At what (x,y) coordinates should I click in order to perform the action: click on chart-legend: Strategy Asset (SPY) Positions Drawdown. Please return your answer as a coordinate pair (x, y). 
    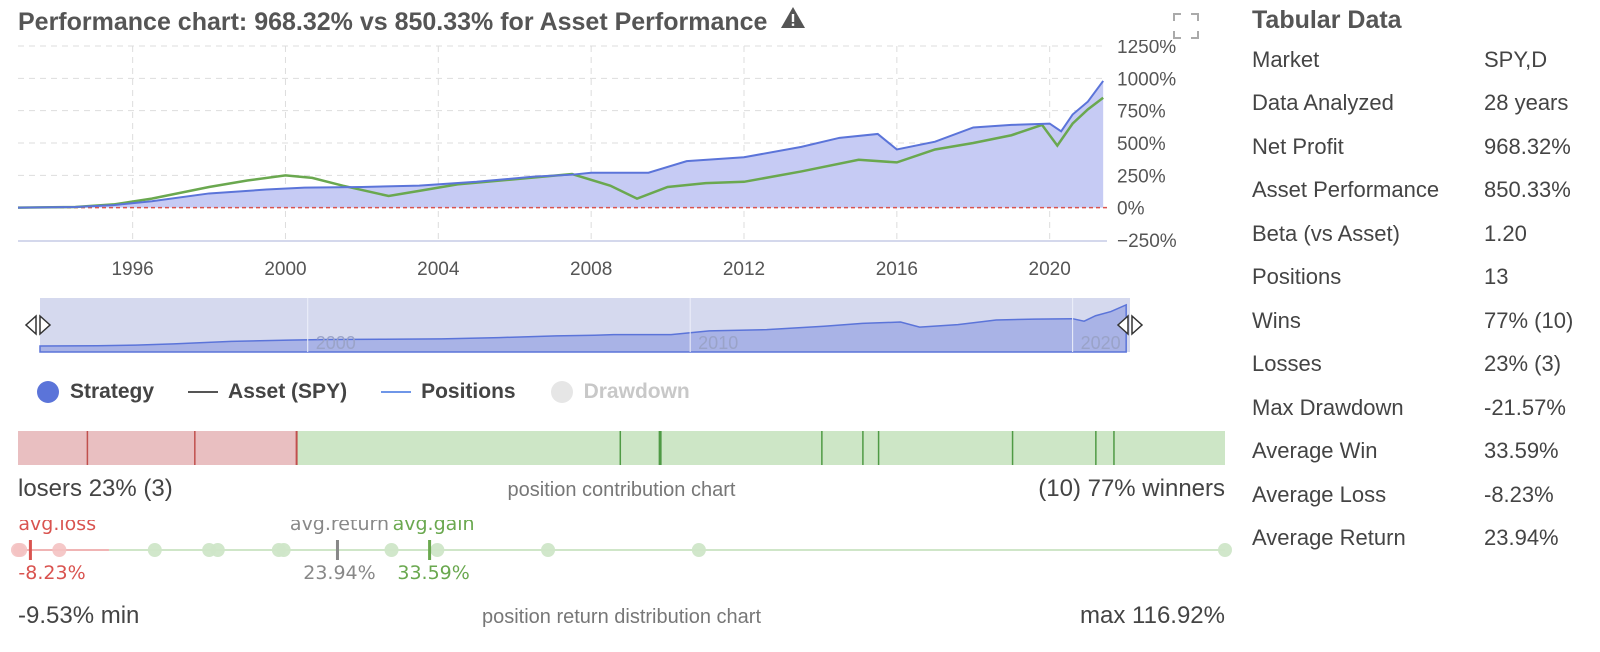
    Looking at the image, I should click on (363, 392).